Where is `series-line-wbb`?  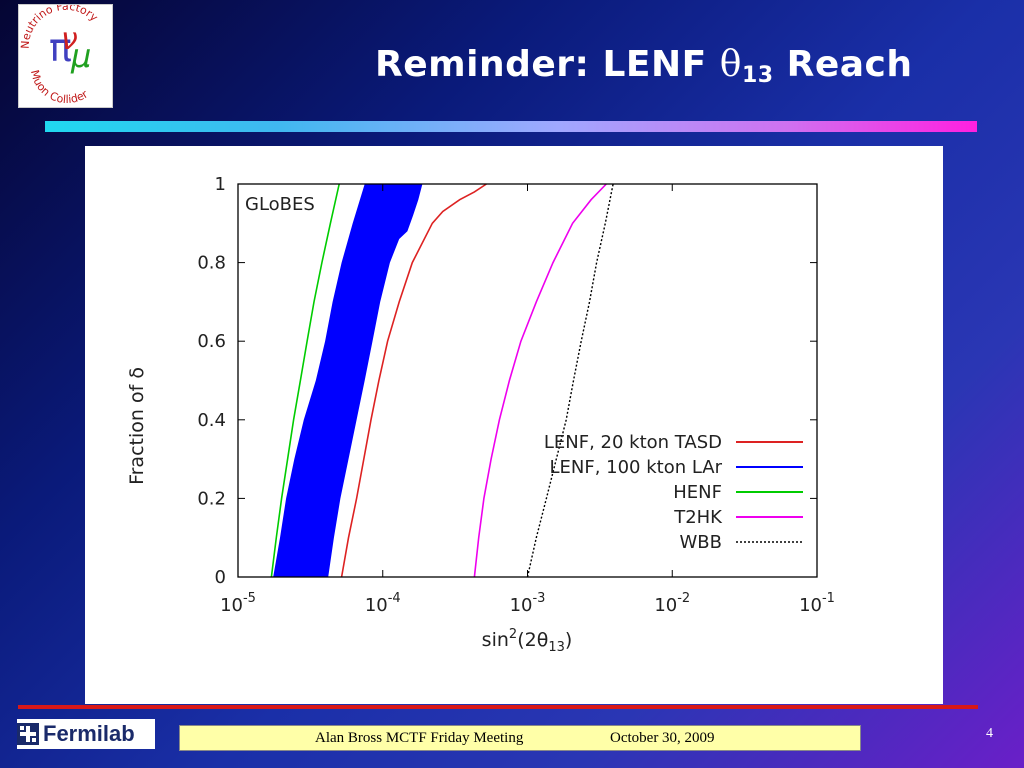
series-line-wbb is located at coordinates (570, 380).